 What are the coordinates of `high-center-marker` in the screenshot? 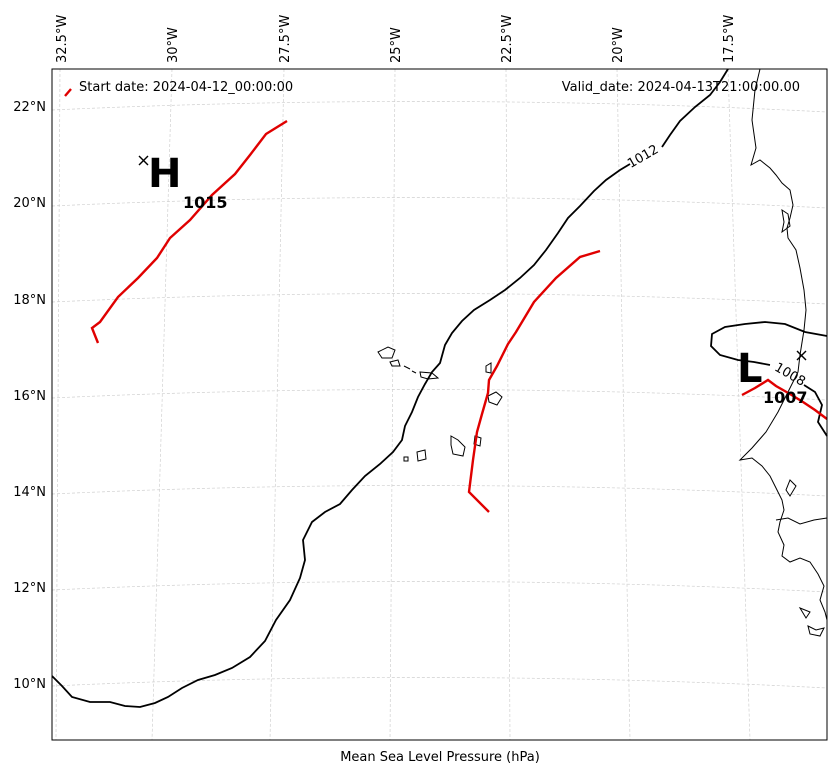 It's located at (143, 160).